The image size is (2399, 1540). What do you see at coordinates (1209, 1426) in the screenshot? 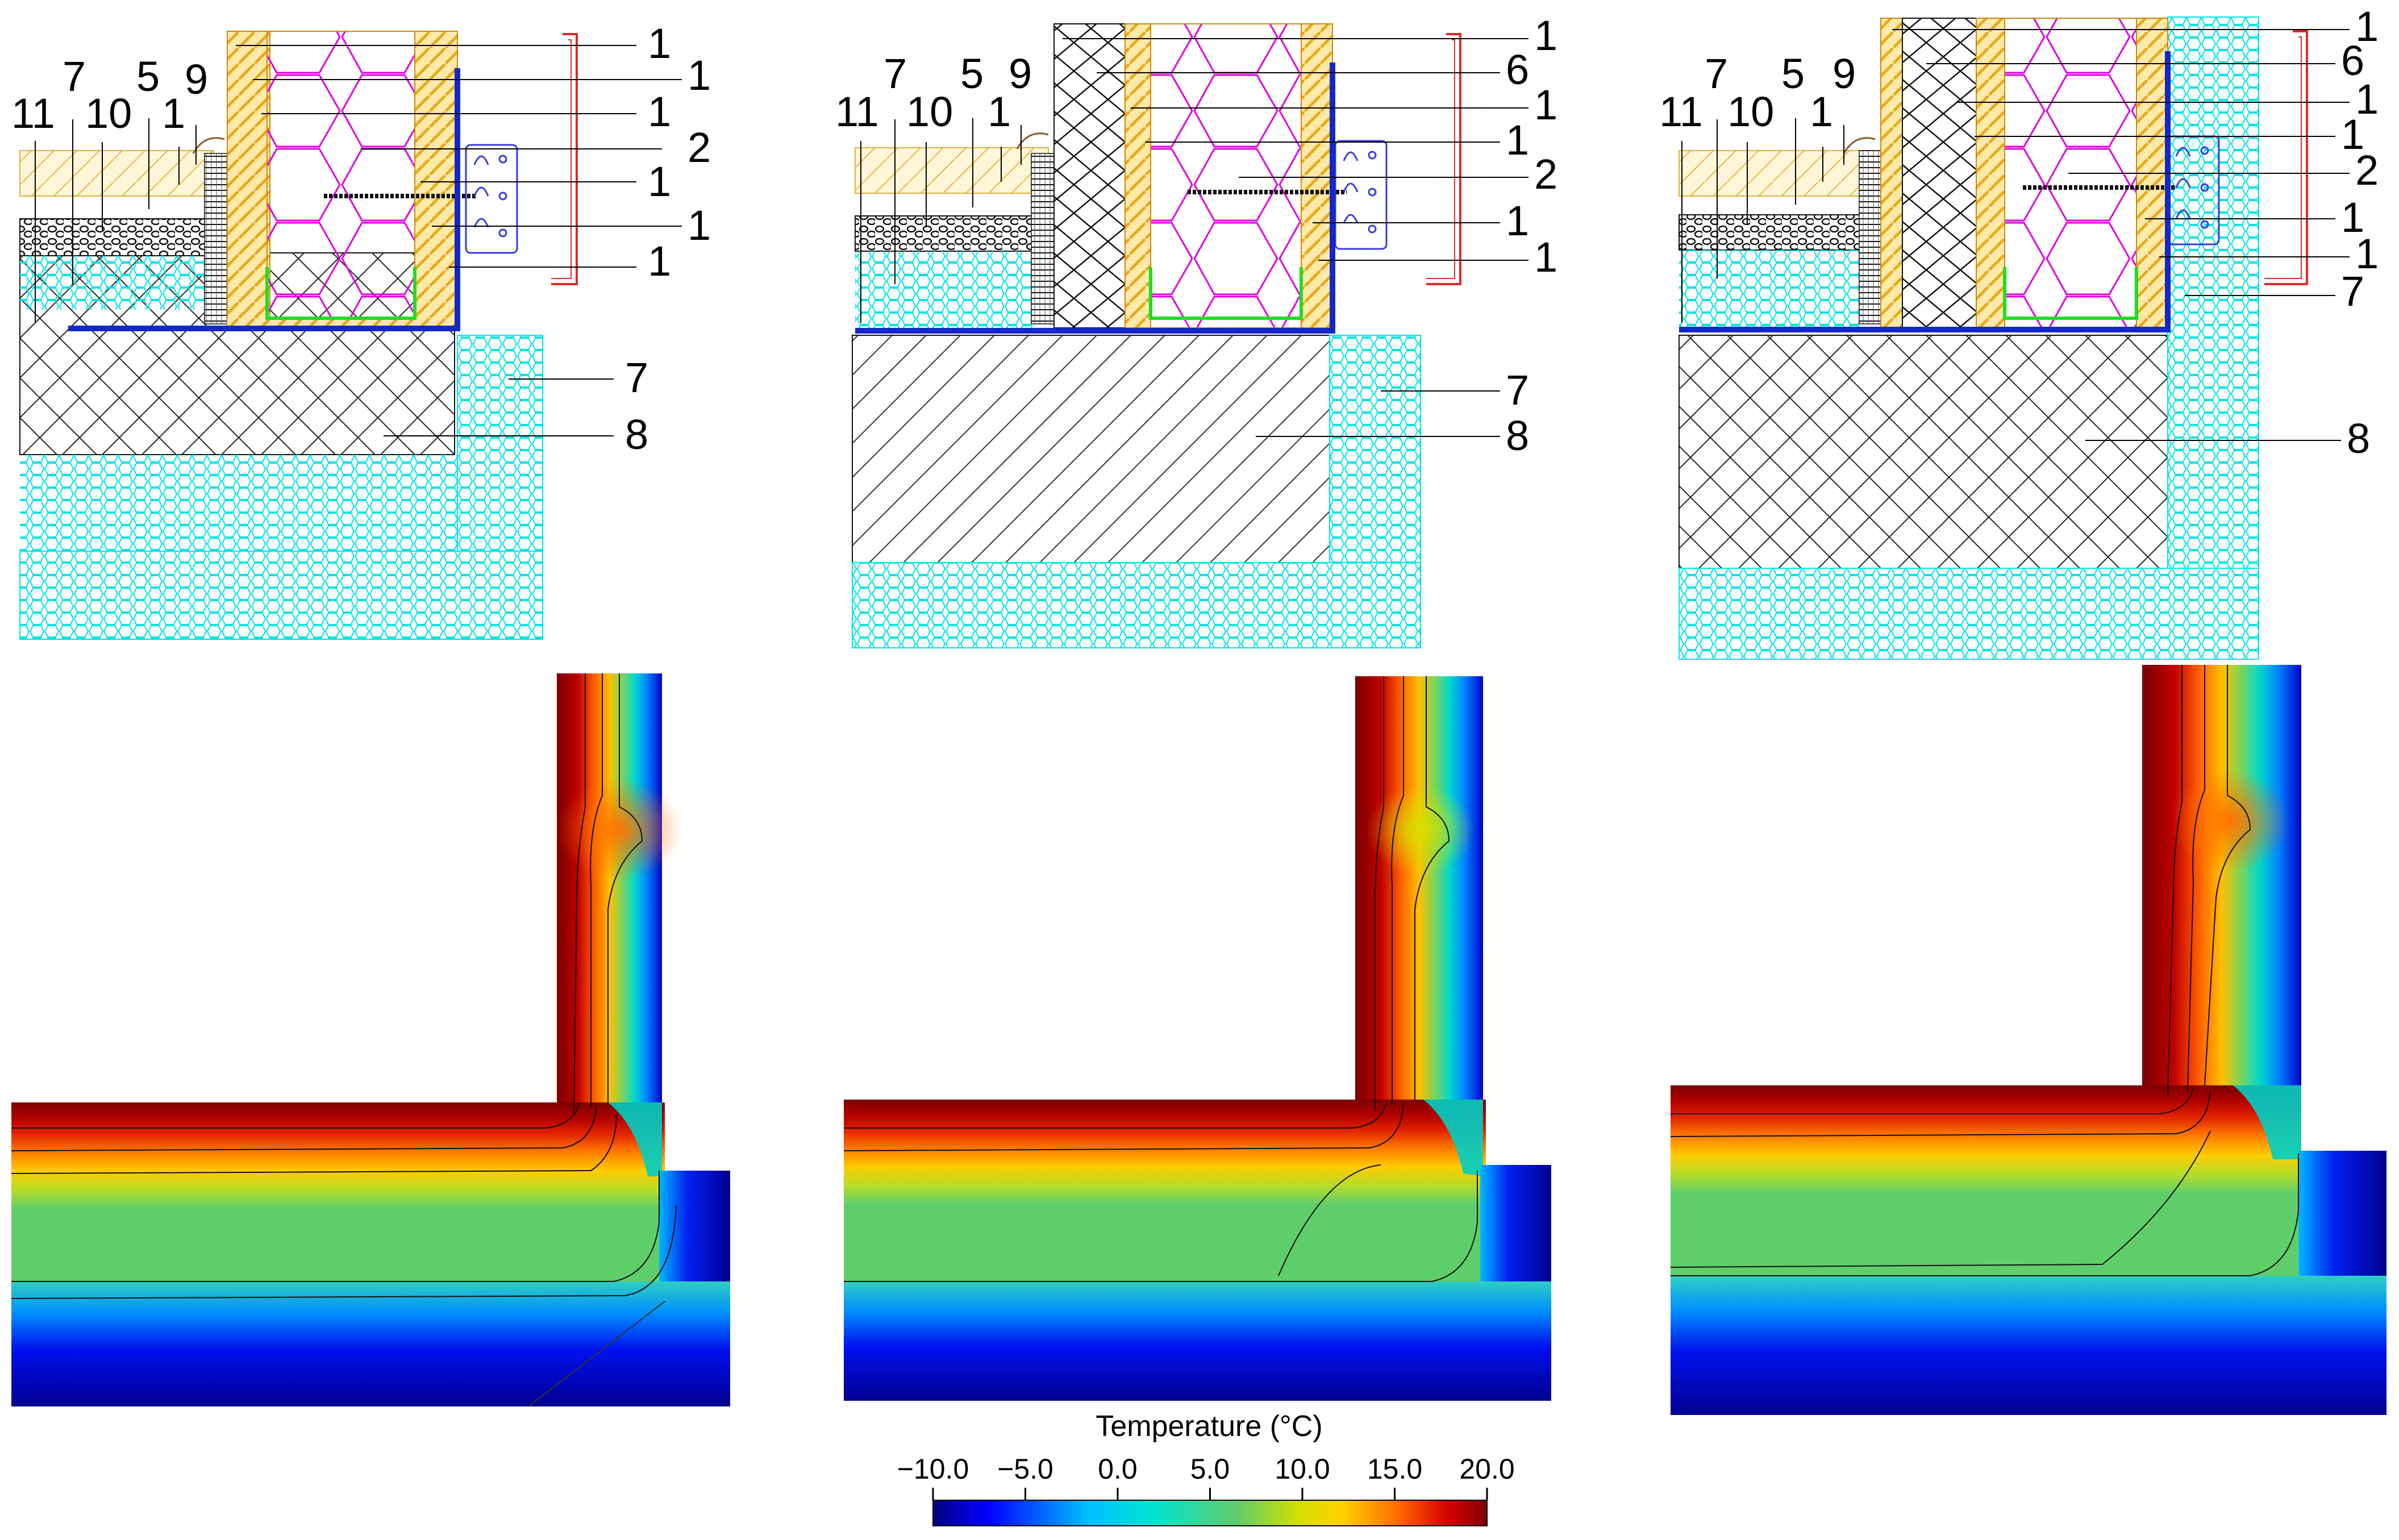
I see `colorbar-title: Temperature (°C)` at bounding box center [1209, 1426].